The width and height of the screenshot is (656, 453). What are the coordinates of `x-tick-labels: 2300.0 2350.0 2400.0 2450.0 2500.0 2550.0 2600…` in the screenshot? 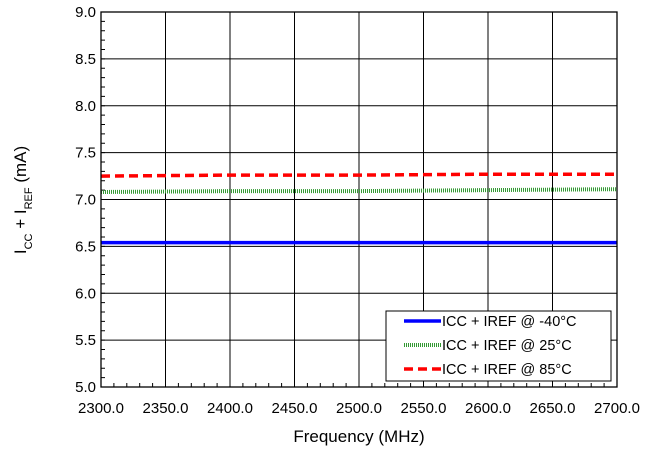 It's located at (359, 408).